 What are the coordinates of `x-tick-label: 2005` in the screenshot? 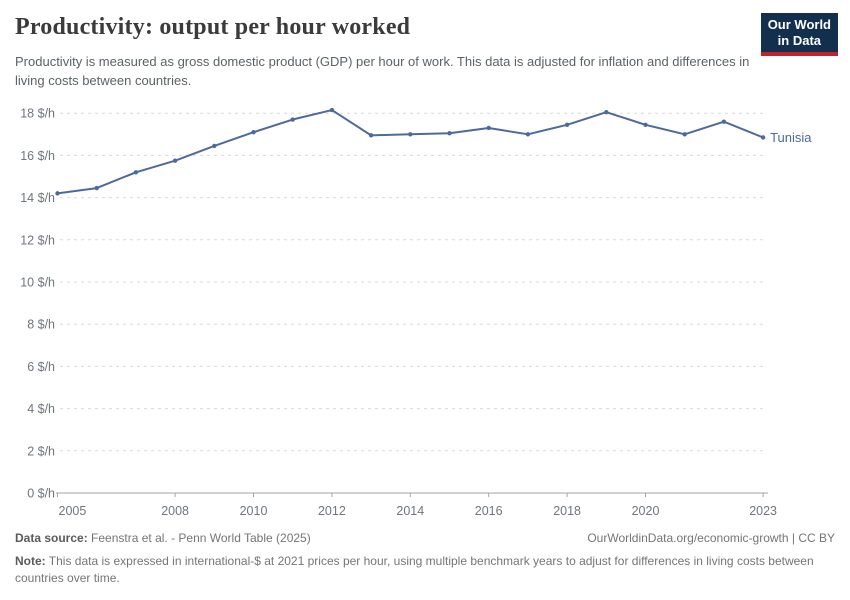 It's located at (73, 511).